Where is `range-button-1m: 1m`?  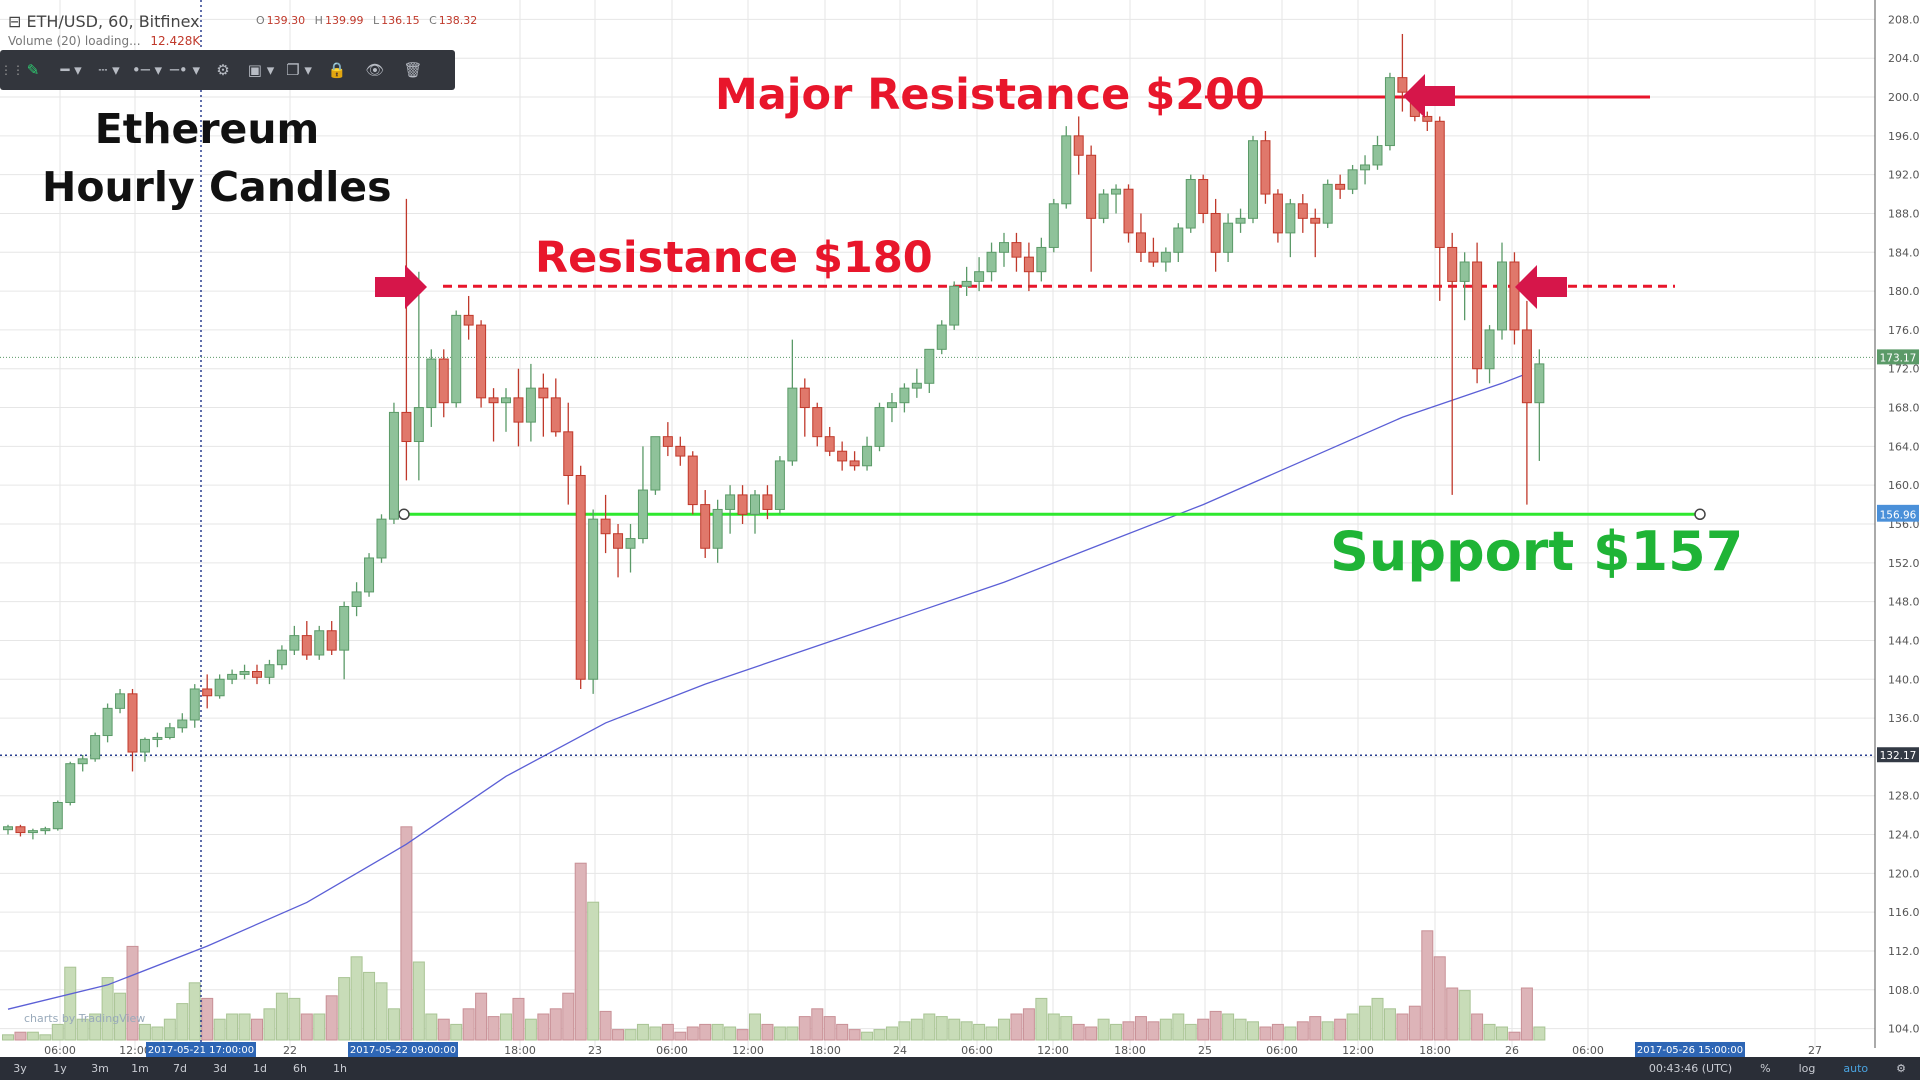 range-button-1m: 1m is located at coordinates (140, 1068).